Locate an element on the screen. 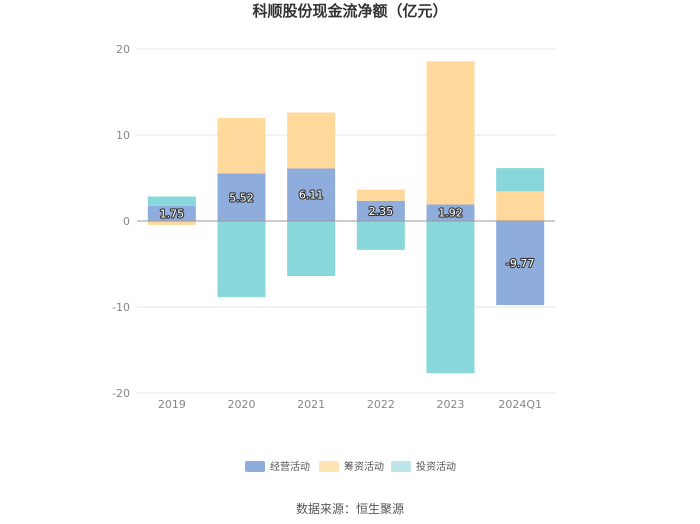 Image resolution: width=700 pixels, height=524 pixels. y-tick-label: 0 is located at coordinates (126, 221).